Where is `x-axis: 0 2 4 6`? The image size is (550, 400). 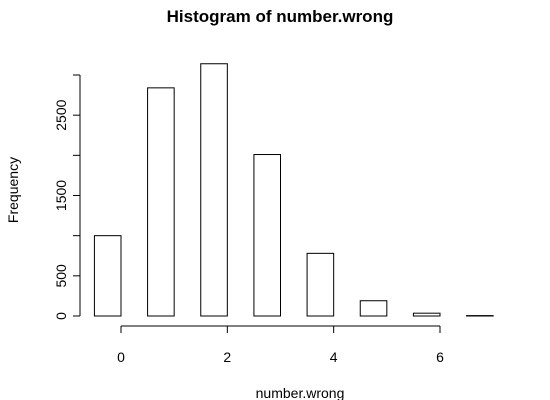
x-axis: 0 2 4 6 is located at coordinates (280, 345).